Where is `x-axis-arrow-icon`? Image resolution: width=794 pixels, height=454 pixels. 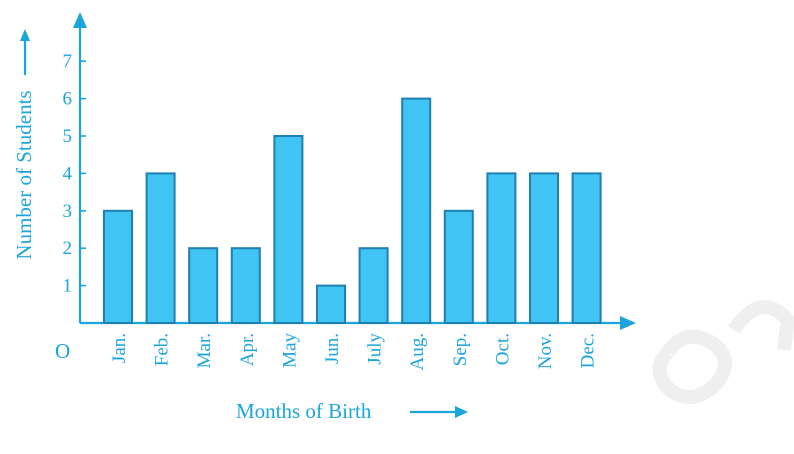
x-axis-arrow-icon is located at coordinates (628, 323).